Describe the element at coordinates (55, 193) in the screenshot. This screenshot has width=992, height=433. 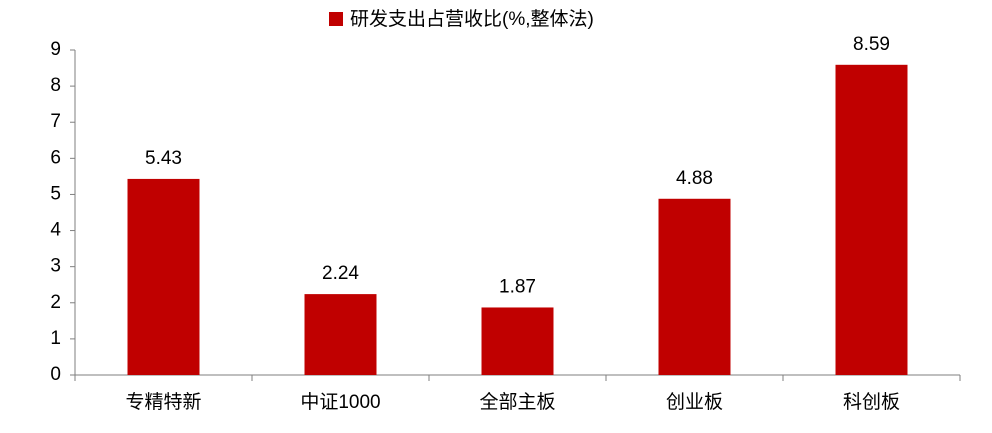
I see `y-tick-label: 5` at that location.